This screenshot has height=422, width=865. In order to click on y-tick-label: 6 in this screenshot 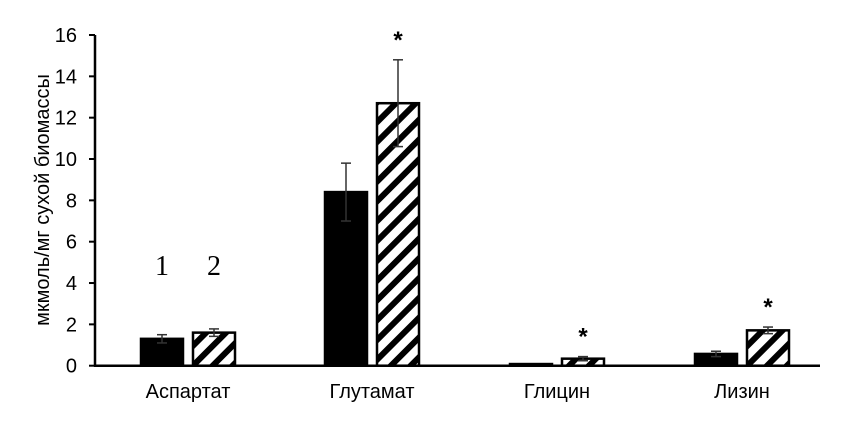, I will do `click(71, 243)`.